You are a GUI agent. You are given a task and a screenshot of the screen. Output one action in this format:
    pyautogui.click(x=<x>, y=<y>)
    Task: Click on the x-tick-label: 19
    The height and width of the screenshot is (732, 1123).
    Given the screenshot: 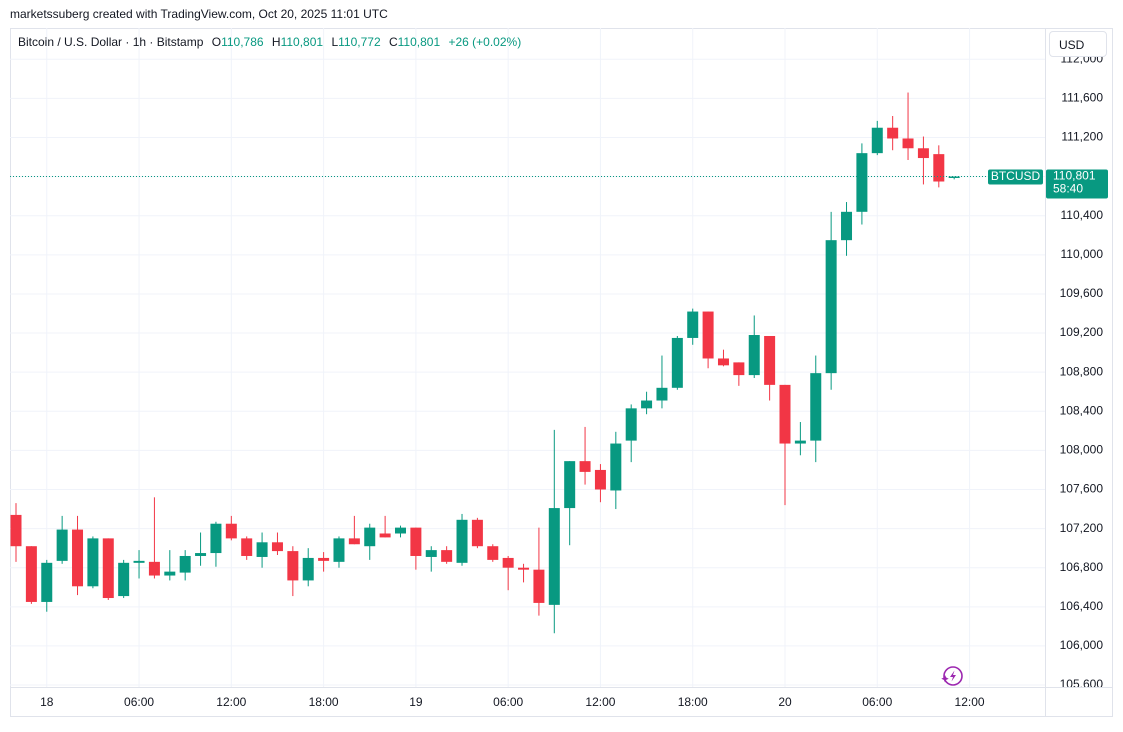 What is the action you would take?
    pyautogui.click(x=416, y=702)
    